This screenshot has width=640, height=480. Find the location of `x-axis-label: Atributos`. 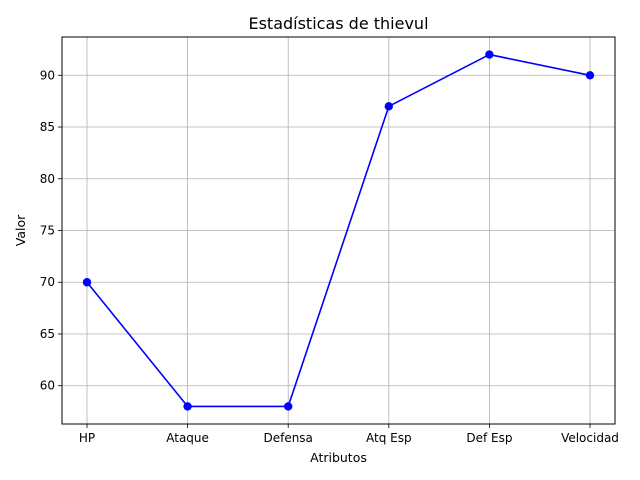

x-axis-label: Atributos is located at coordinates (338, 457).